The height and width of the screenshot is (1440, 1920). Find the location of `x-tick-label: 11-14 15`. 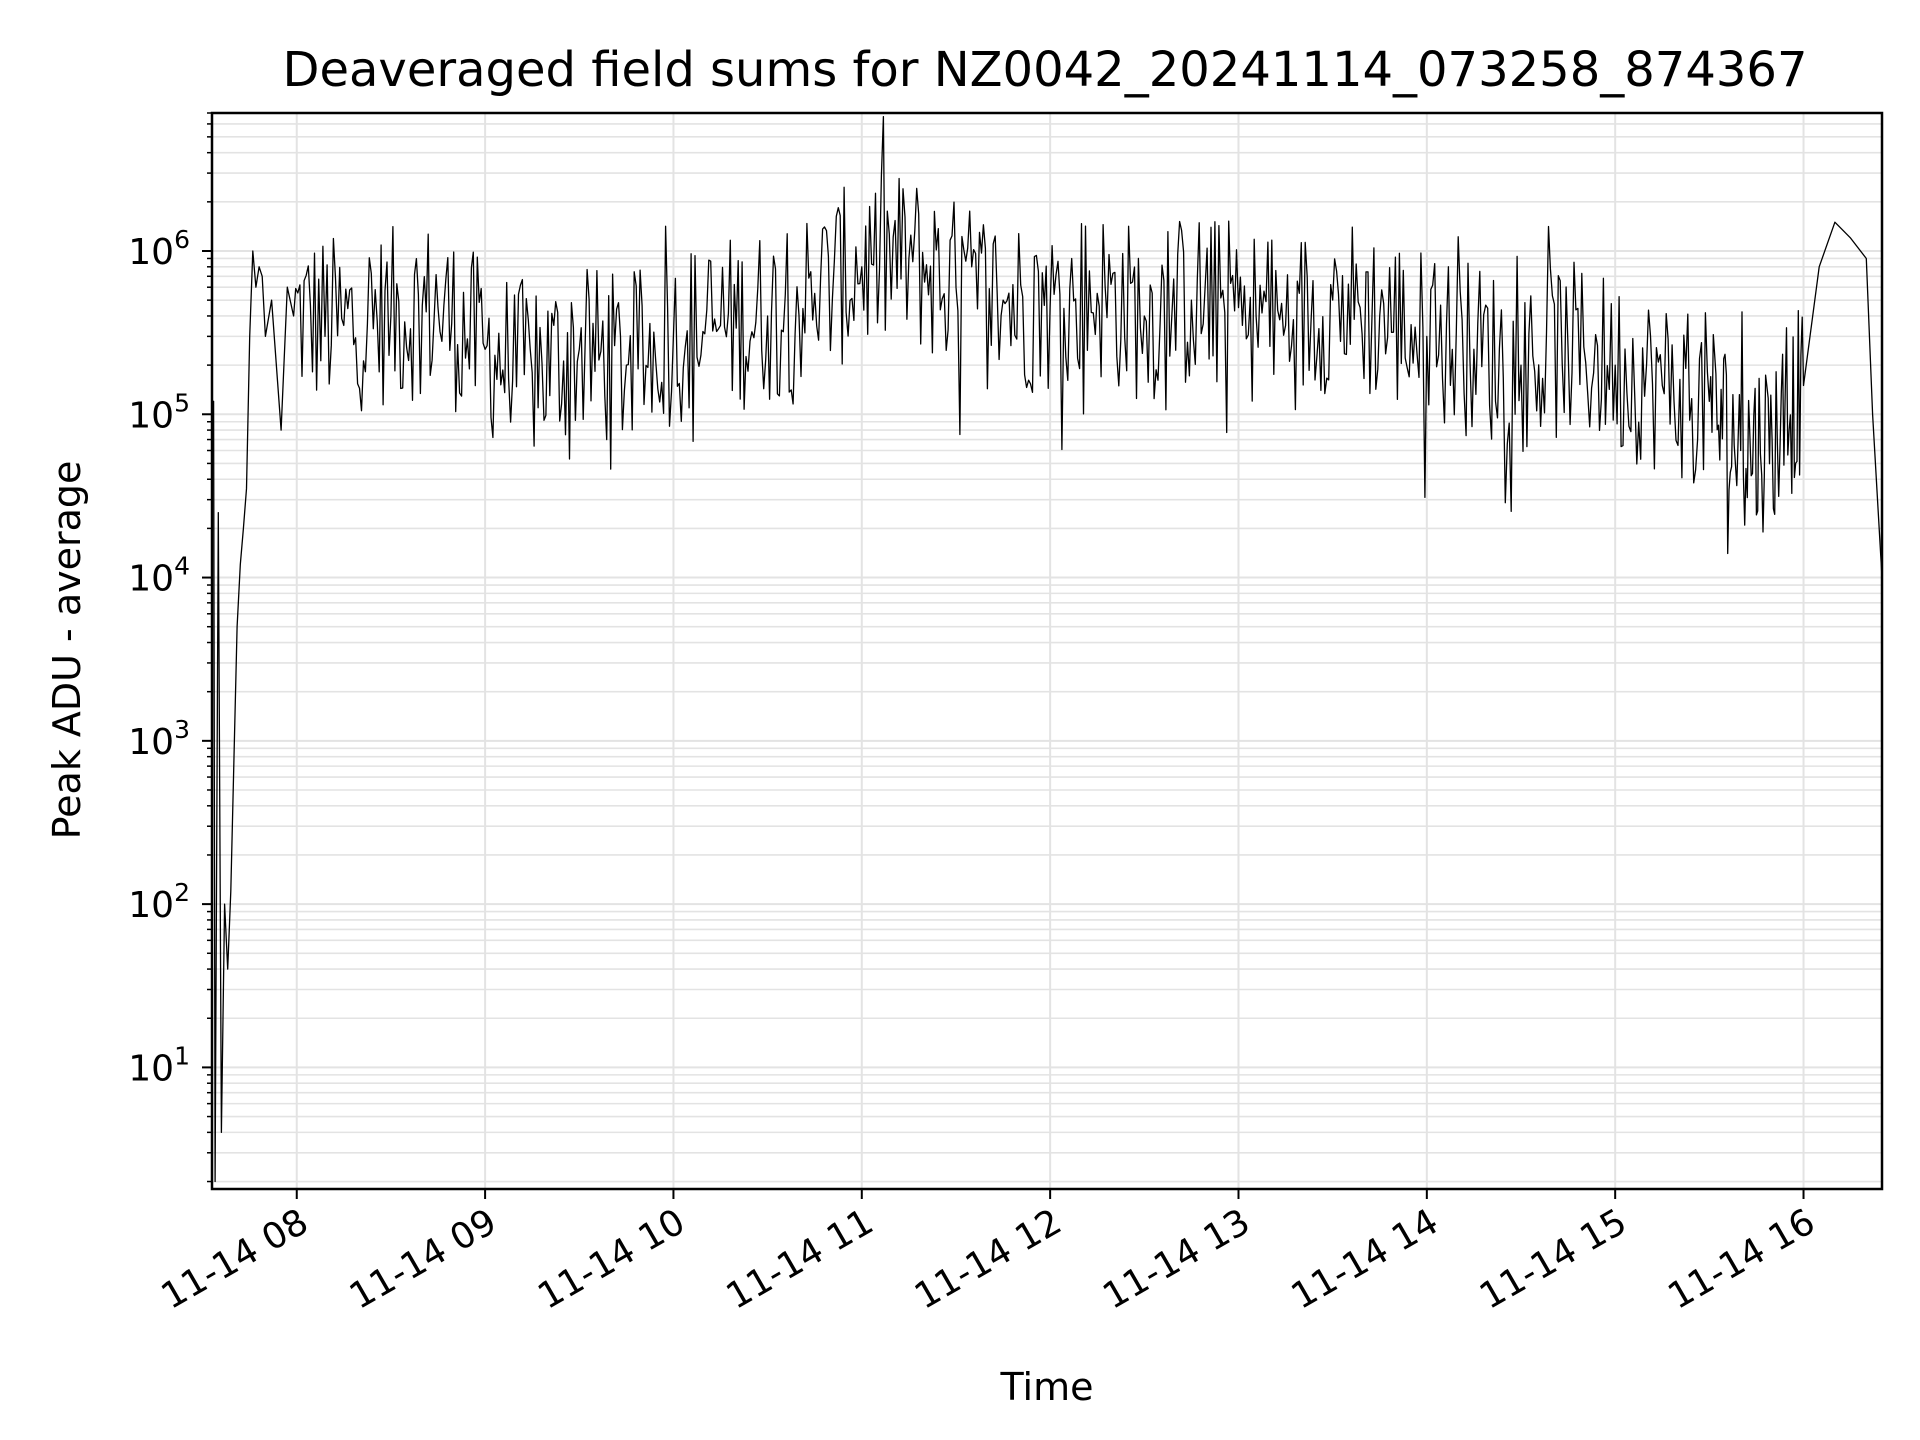

x-tick-label: 11-14 15 is located at coordinates (1553, 1259).